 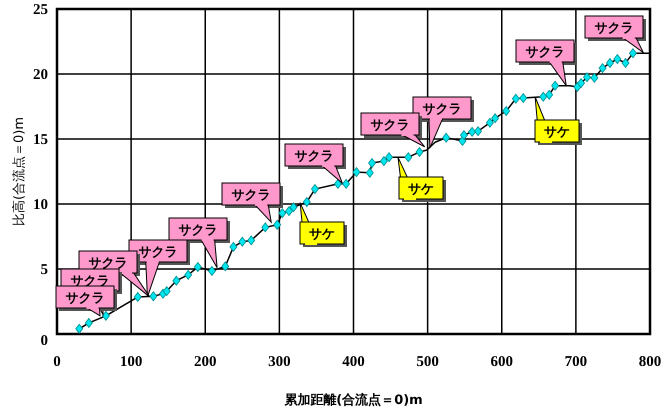 What do you see at coordinates (353, 362) in the screenshot?
I see `x-tick-label: 400` at bounding box center [353, 362].